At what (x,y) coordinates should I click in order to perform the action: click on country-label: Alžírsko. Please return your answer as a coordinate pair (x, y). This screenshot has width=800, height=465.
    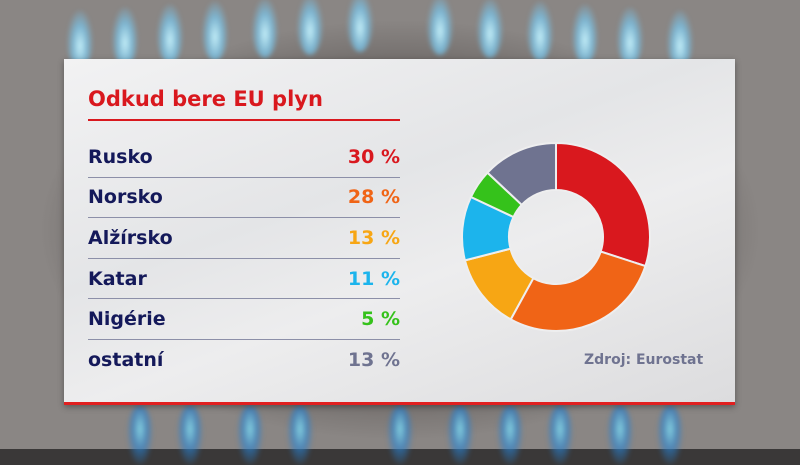
    Looking at the image, I should click on (130, 237).